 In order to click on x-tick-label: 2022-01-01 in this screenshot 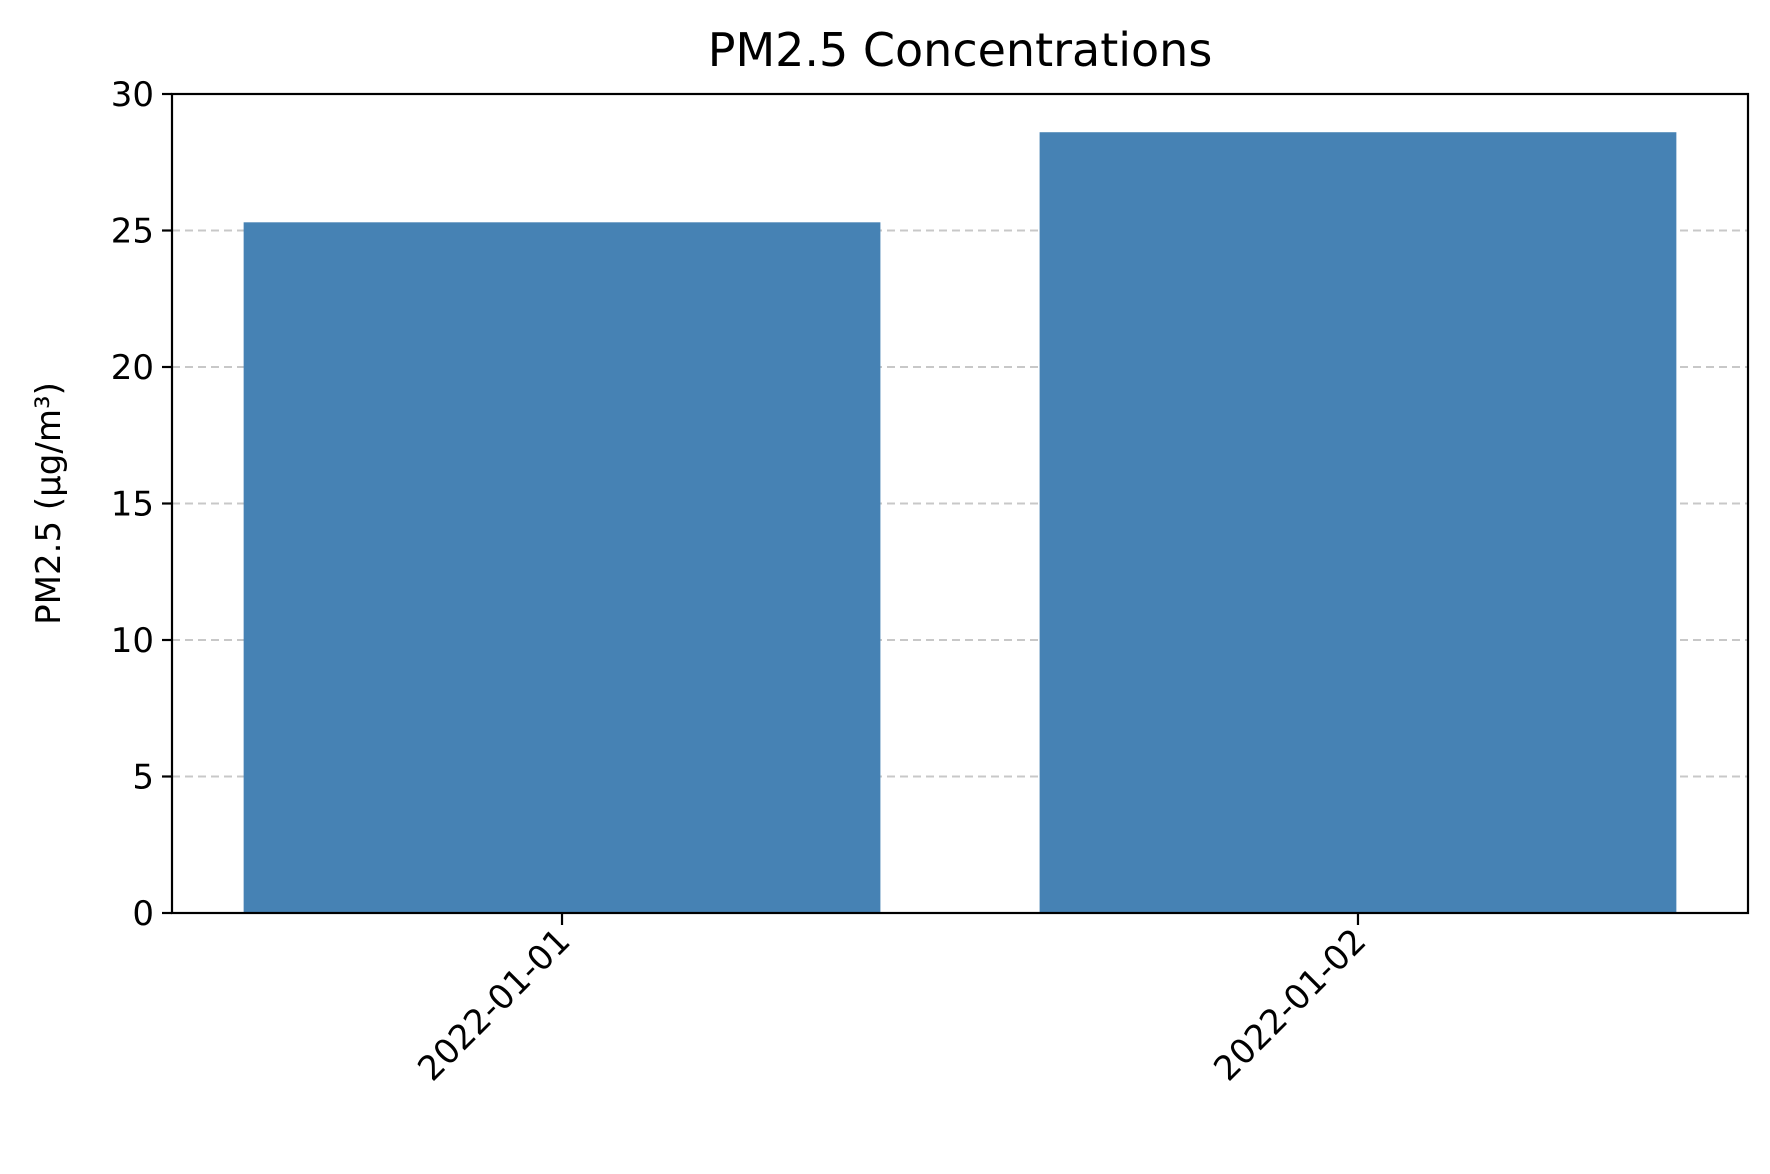, I will do `click(494, 1005)`.